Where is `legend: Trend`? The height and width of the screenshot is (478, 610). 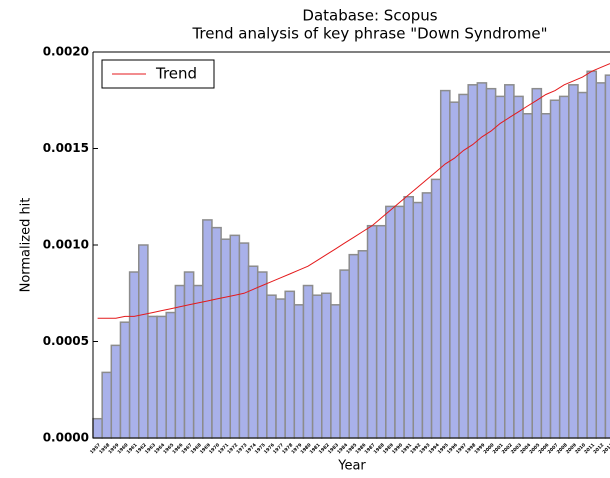
legend: Trend is located at coordinates (158, 74).